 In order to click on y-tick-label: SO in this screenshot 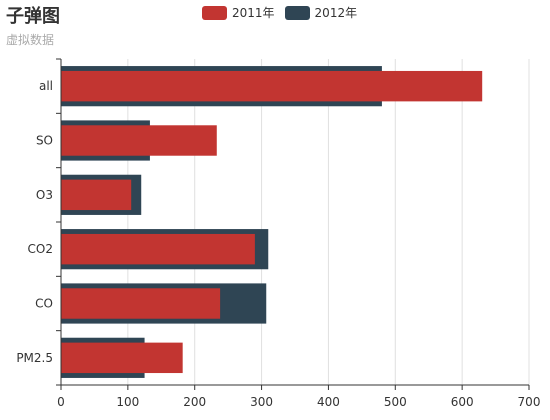, I will do `click(44, 141)`.